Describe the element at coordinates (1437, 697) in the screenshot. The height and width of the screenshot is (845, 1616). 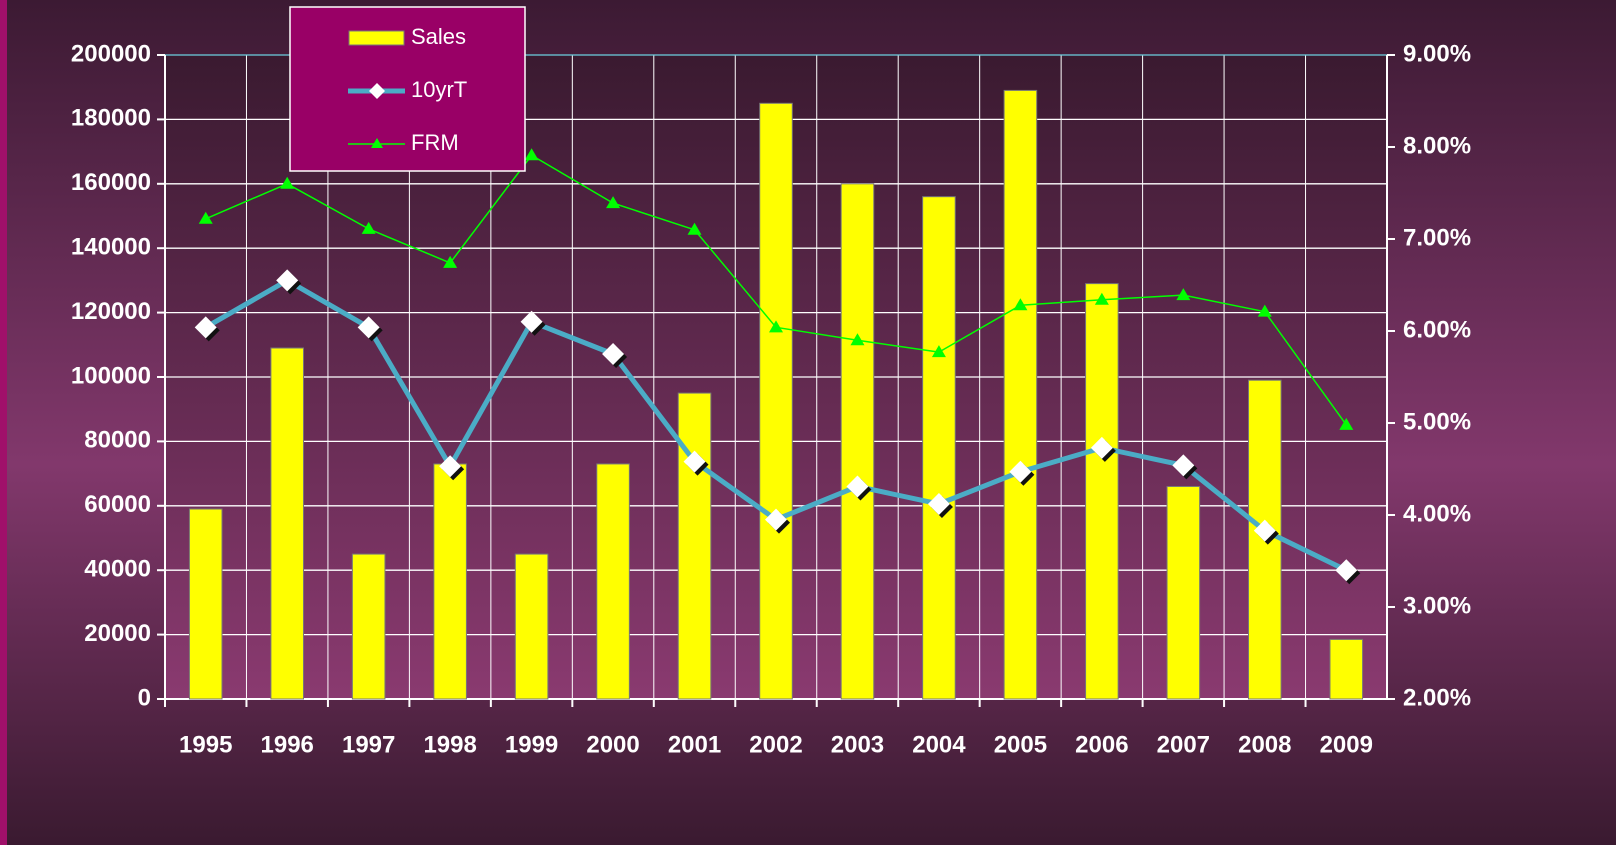
I see `y2-tick-label: 2.00%` at that location.